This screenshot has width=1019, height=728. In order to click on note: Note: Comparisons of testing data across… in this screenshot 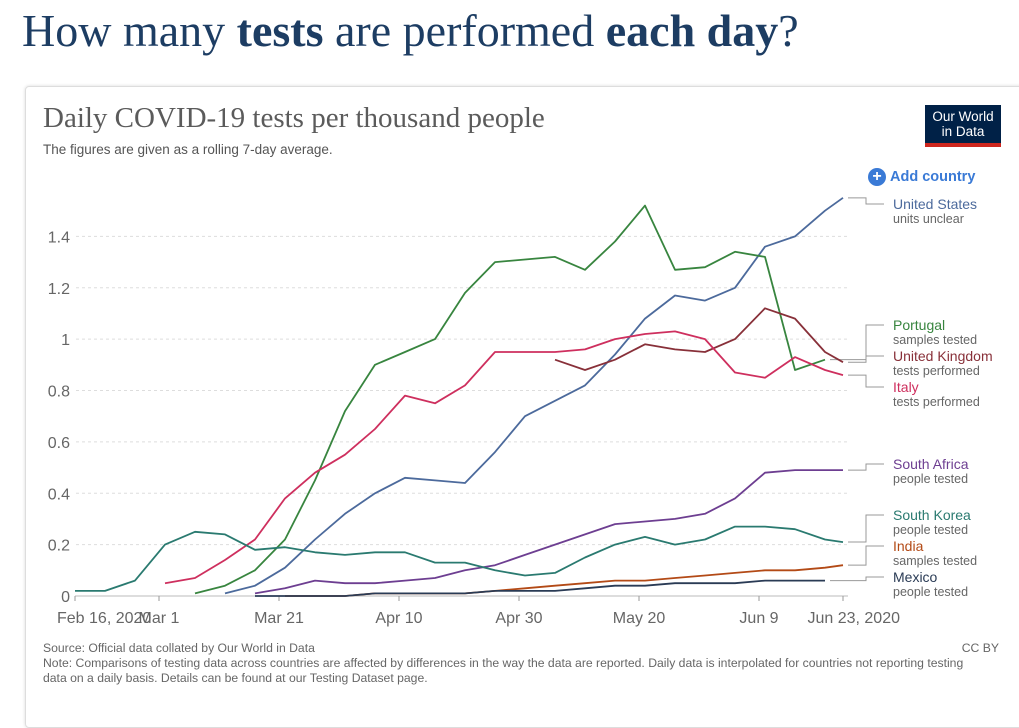, I will do `click(503, 670)`.